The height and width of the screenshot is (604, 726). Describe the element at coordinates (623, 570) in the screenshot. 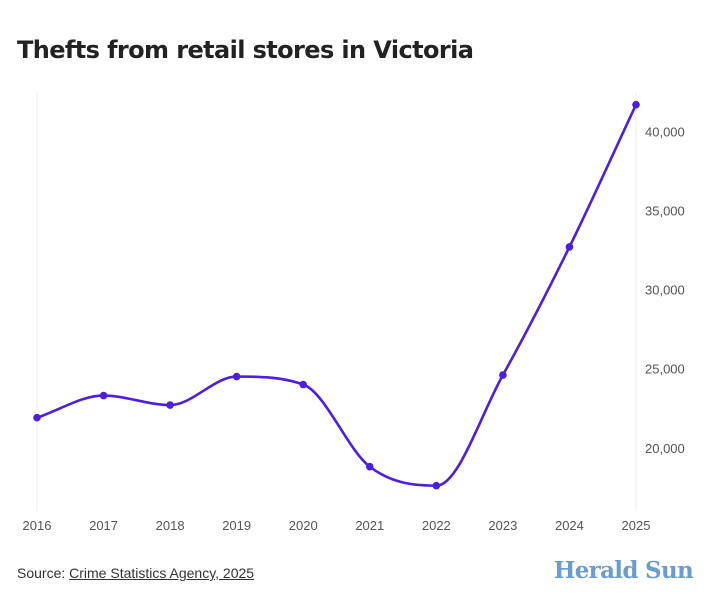

I see `herald-sun-logo: Herald Sun` at that location.